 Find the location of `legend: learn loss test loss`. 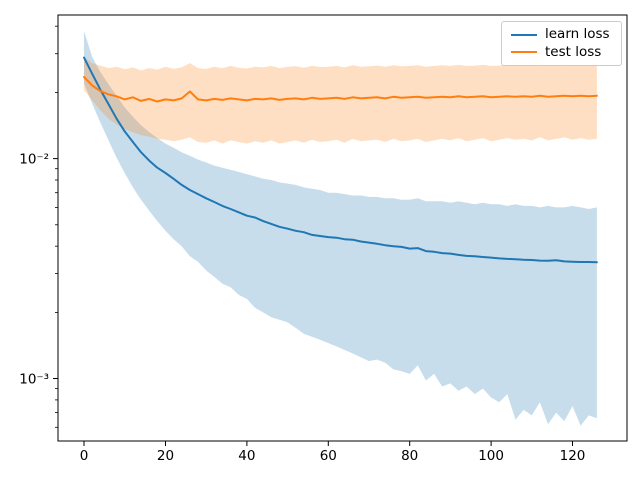

legend: learn loss test loss is located at coordinates (561, 43).